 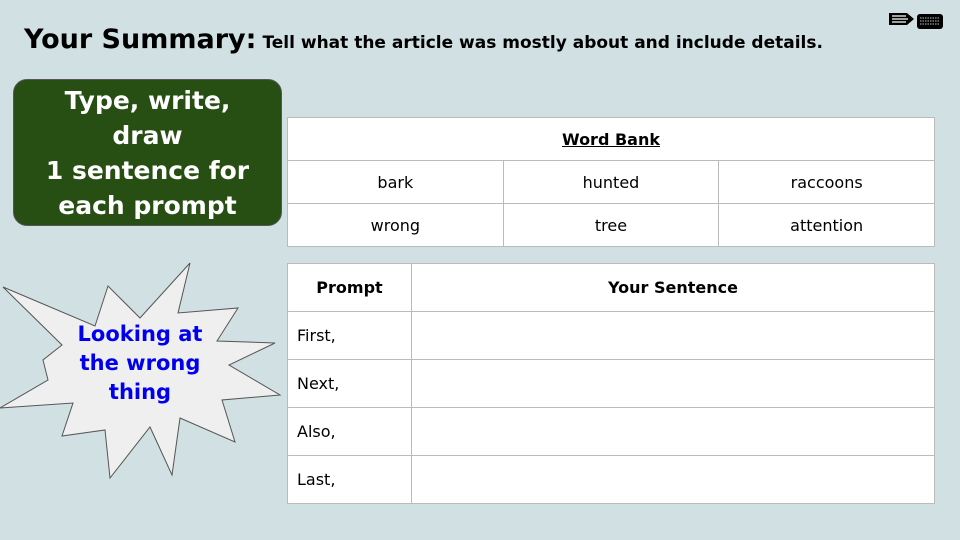 I want to click on word-bank-word: attention, so click(x=826, y=225).